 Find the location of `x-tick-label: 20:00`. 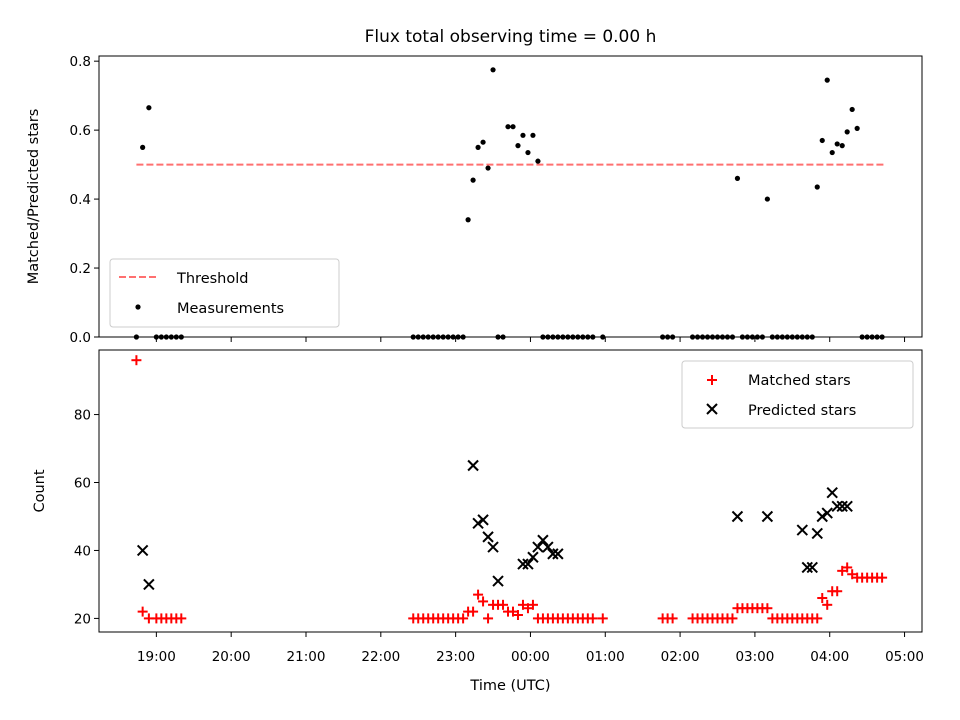

x-tick-label: 20:00 is located at coordinates (231, 657).